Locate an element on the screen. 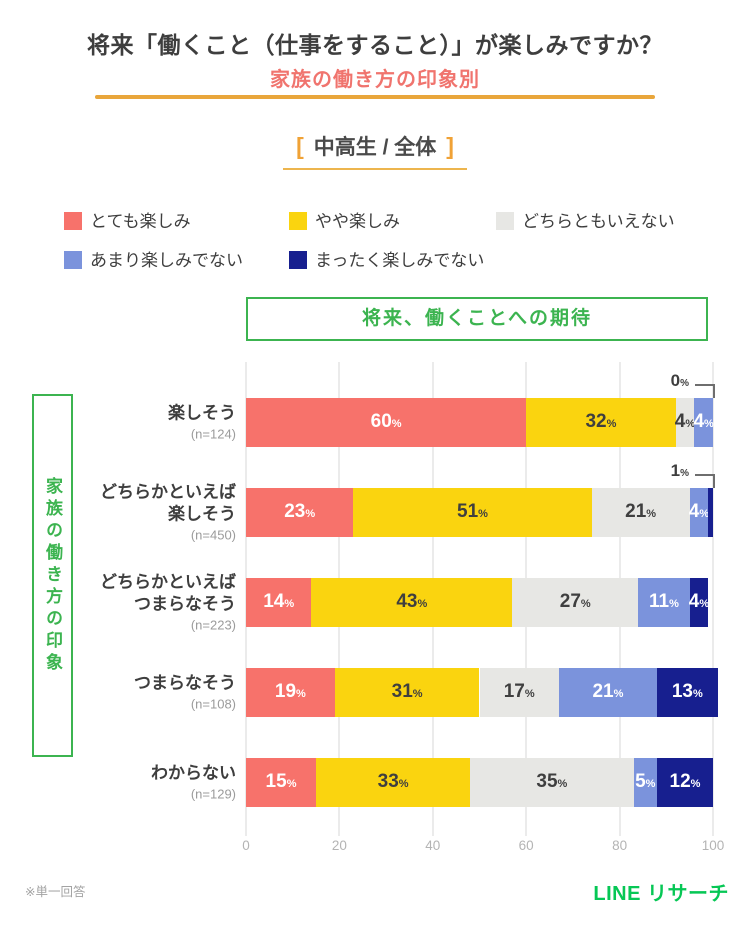 This screenshot has height=928, width=750. value-number: 4 is located at coordinates (680, 421).